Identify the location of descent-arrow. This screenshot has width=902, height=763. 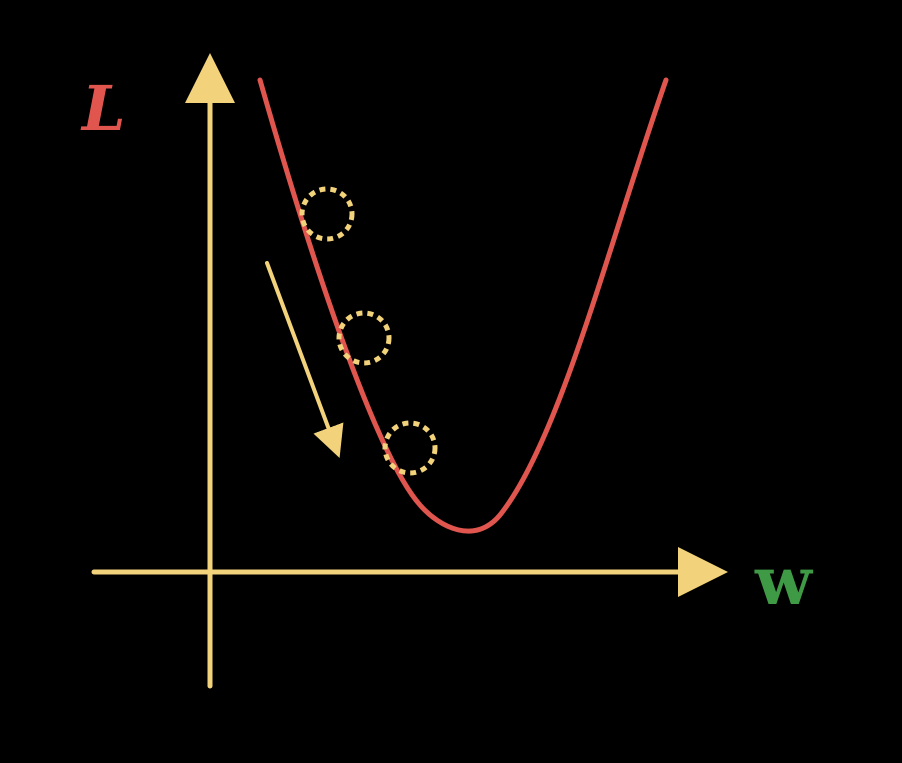
(304, 359).